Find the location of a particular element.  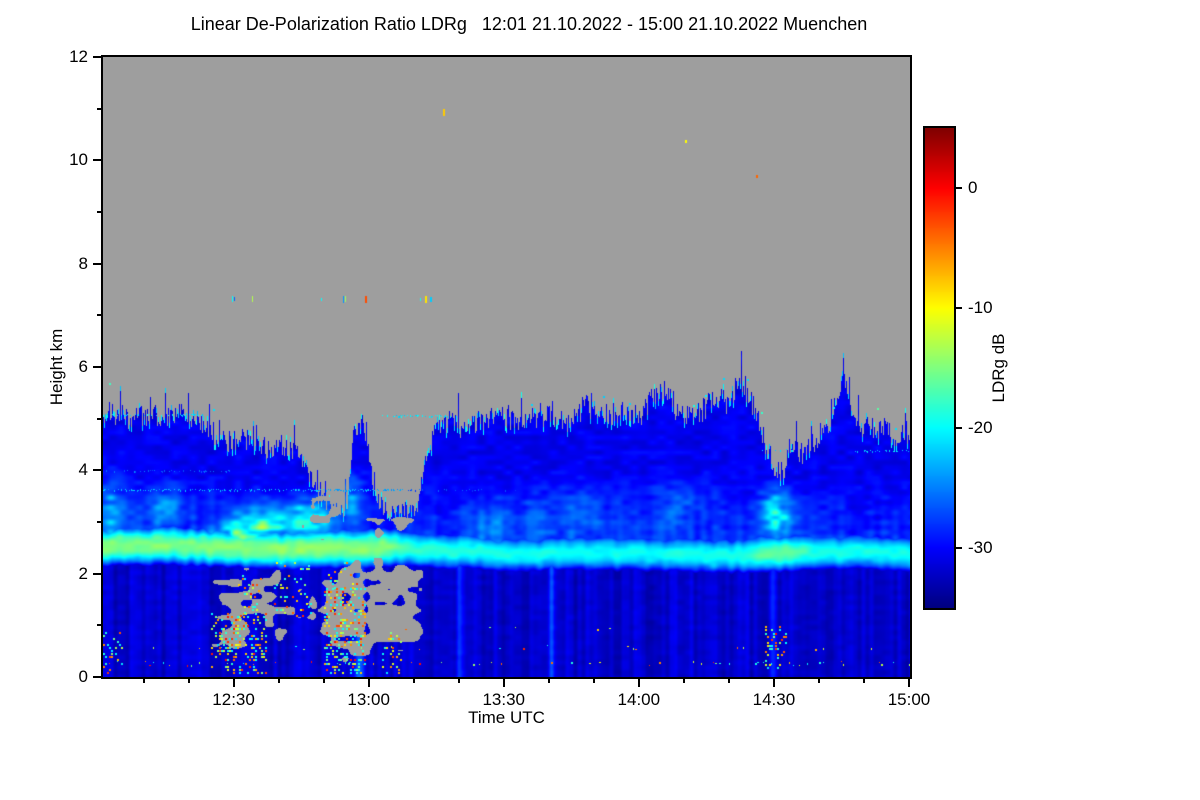

y-axis-tick-label: 4 is located at coordinates (83, 470).